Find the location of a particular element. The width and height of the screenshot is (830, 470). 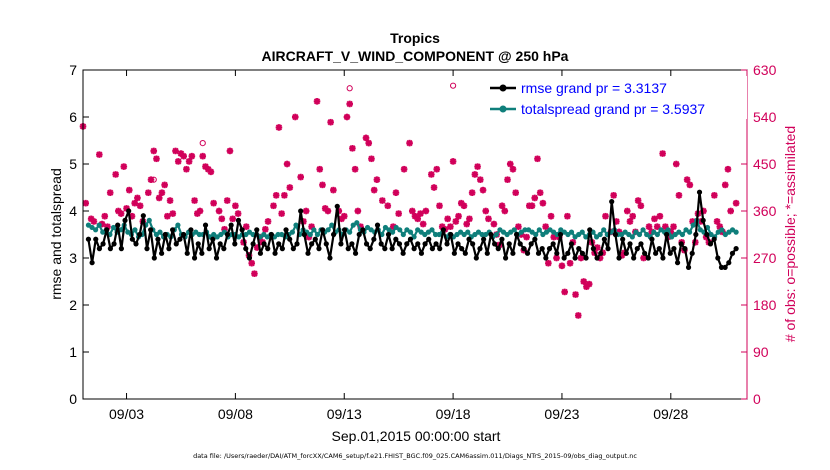

x-tick-label: 09/18 is located at coordinates (453, 414).